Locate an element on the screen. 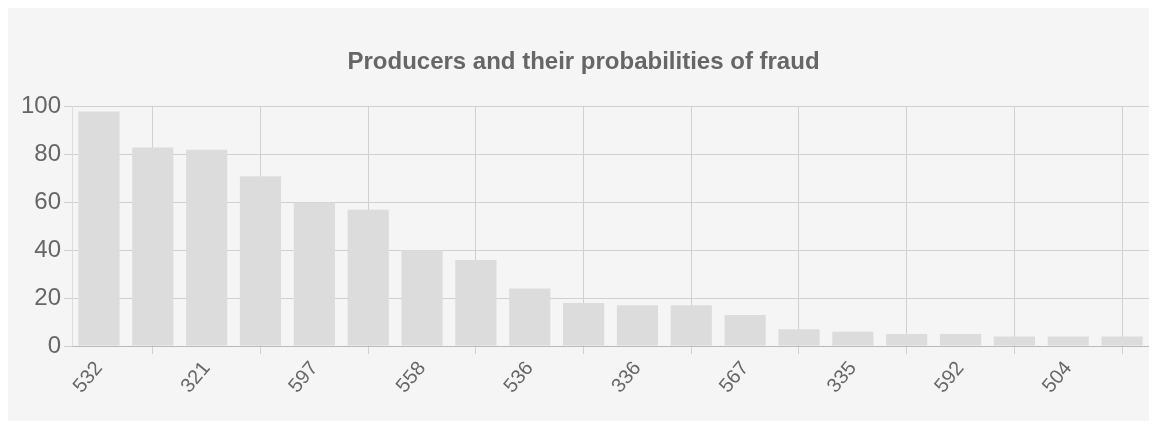  y-tick-label: 60 is located at coordinates (48, 201).